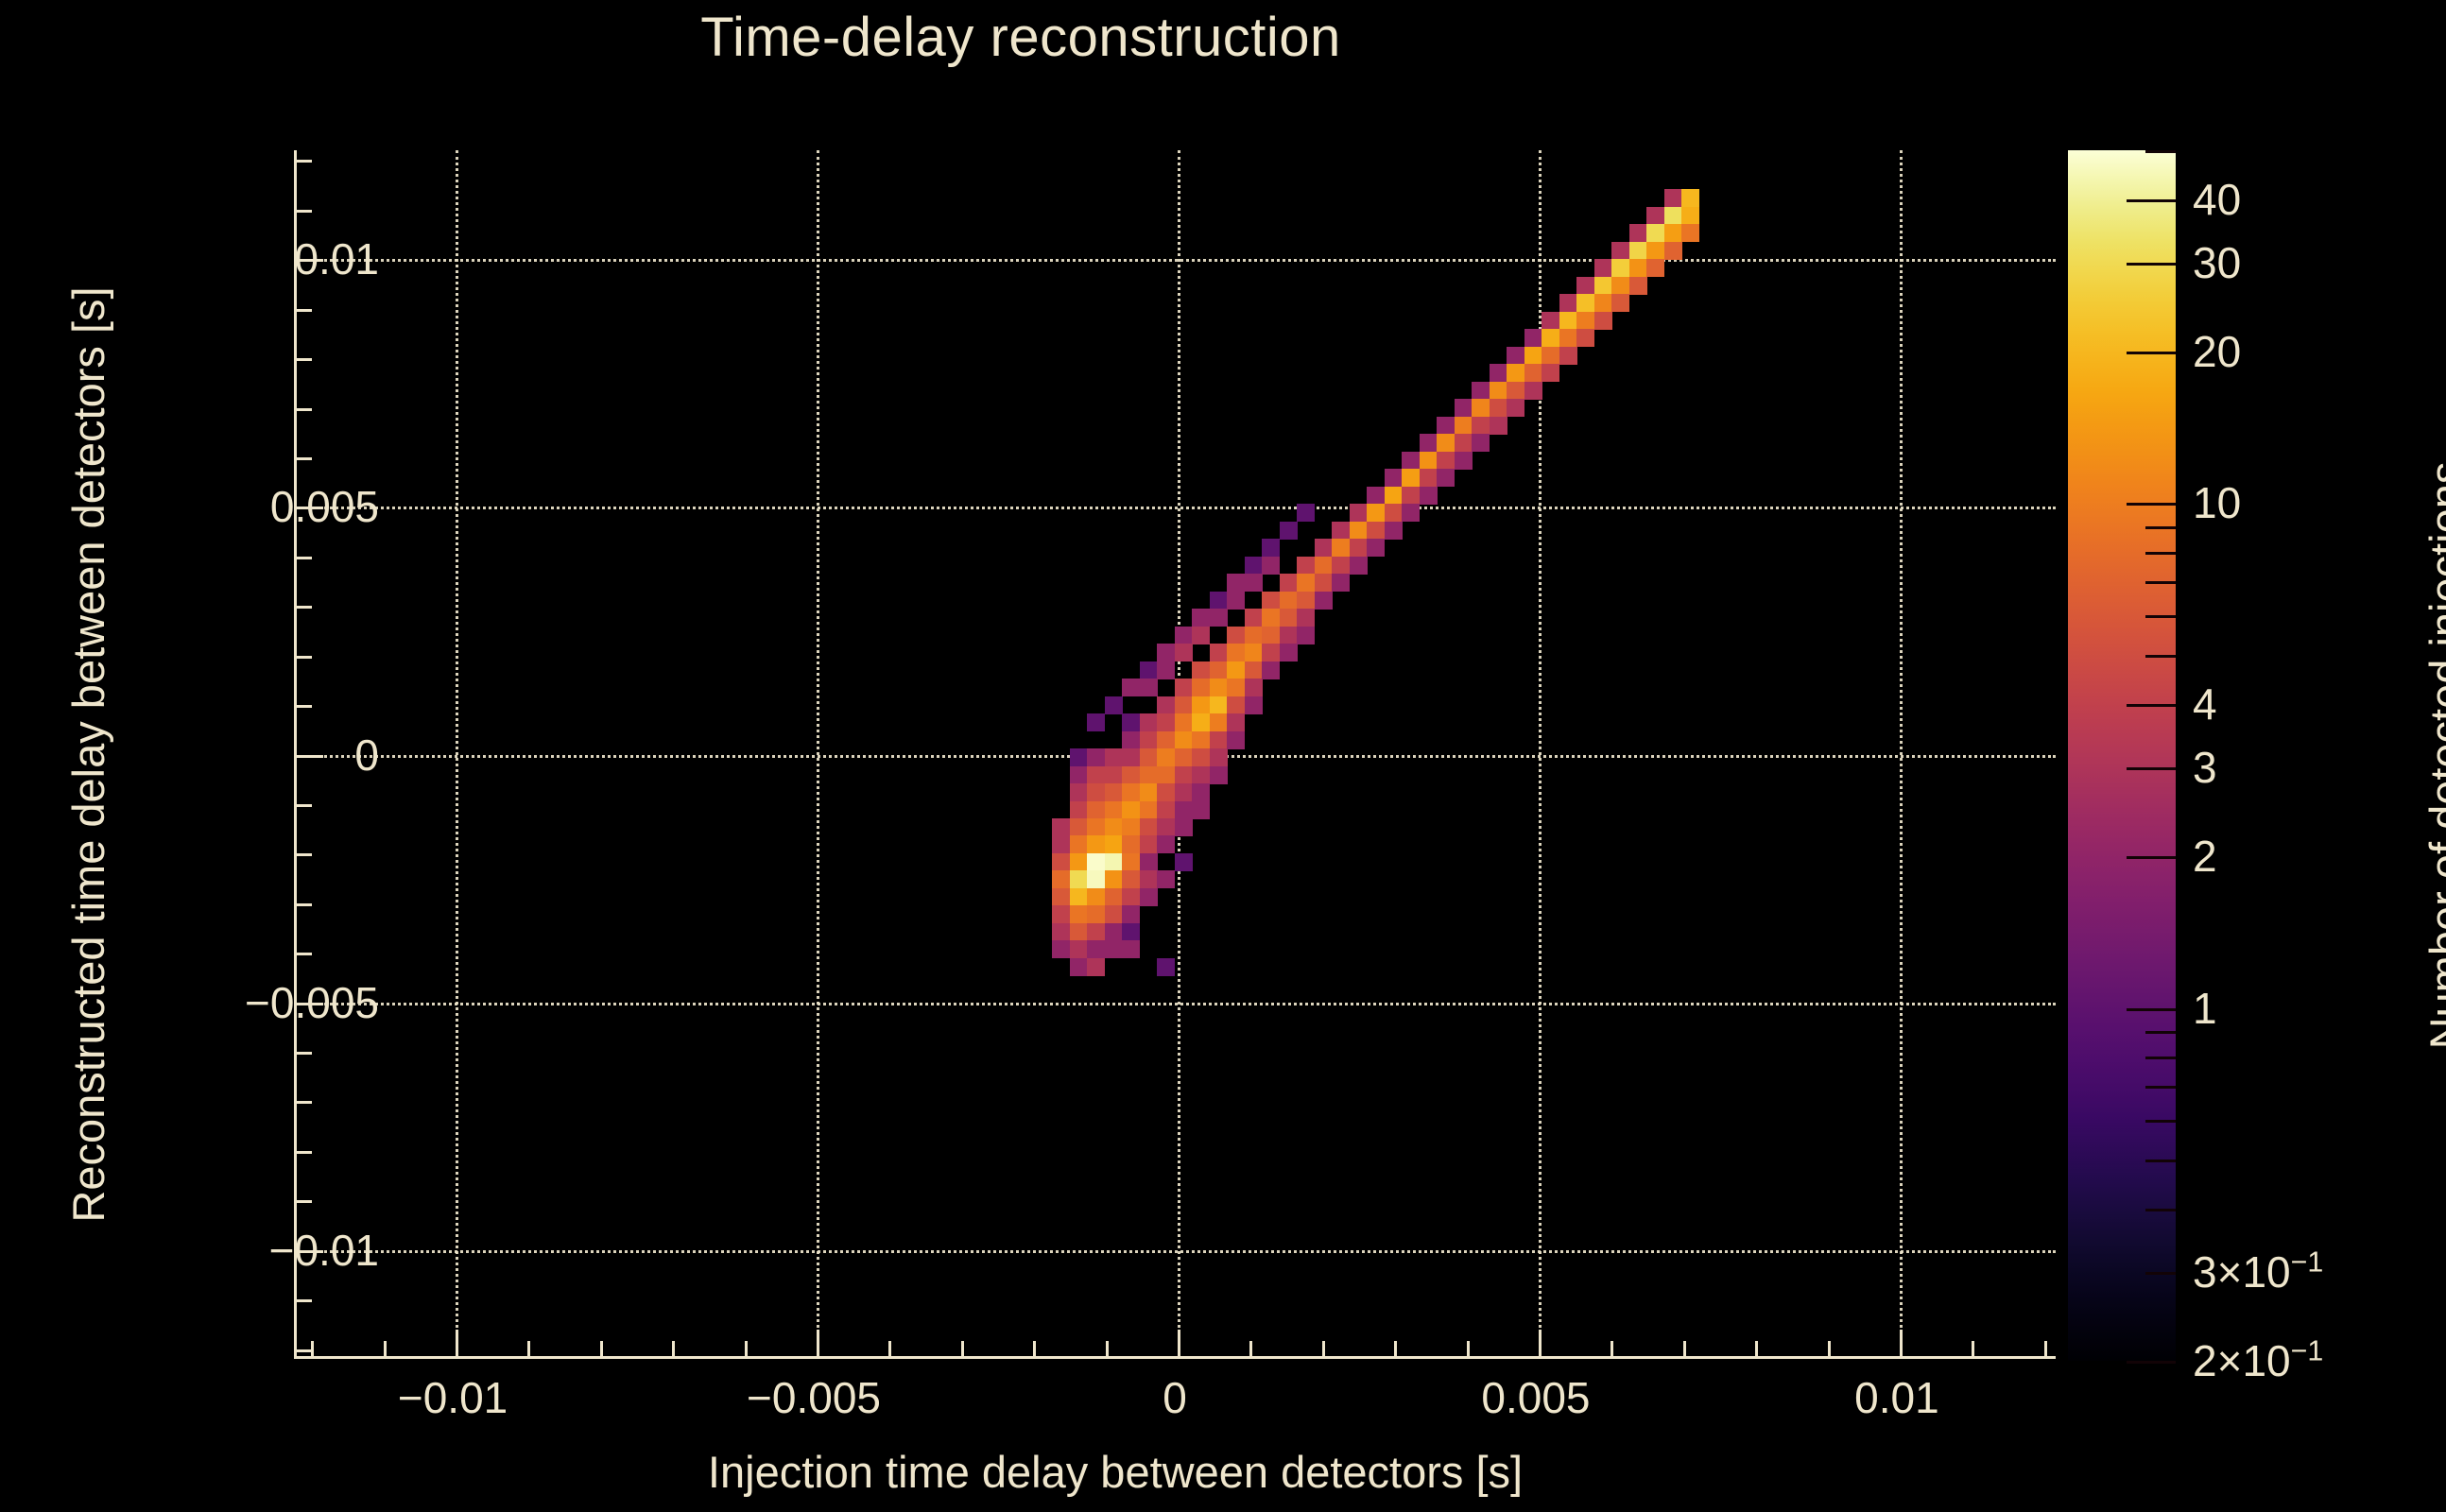 This screenshot has height=1512, width=2446. What do you see at coordinates (1176, 261) in the screenshot?
I see `gridline-horizontal` at bounding box center [1176, 261].